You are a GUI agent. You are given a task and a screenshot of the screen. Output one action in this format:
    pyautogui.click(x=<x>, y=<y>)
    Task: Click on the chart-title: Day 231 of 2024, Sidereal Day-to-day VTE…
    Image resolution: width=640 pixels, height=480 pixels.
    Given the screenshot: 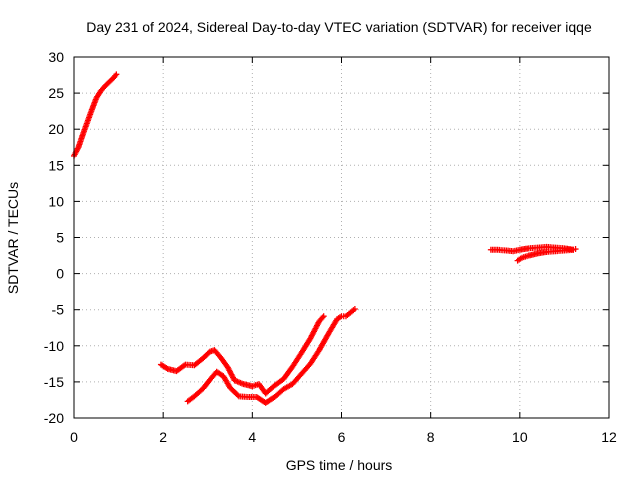 What is the action you would take?
    pyautogui.click(x=339, y=27)
    